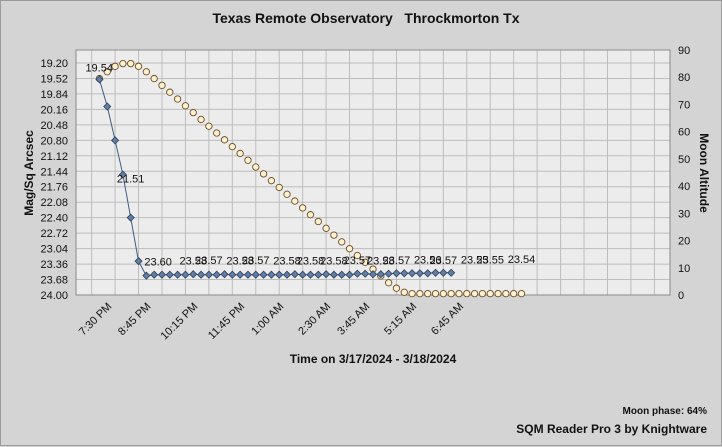 Image resolution: width=722 pixels, height=447 pixels. Describe the element at coordinates (134, 319) in the screenshot. I see `x-tick-label: 8:45 PM` at that location.